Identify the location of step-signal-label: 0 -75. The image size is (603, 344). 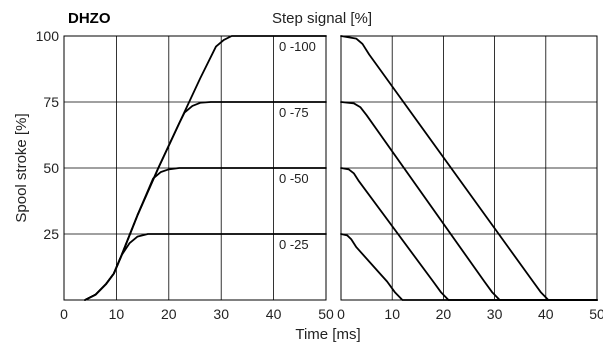
(294, 112).